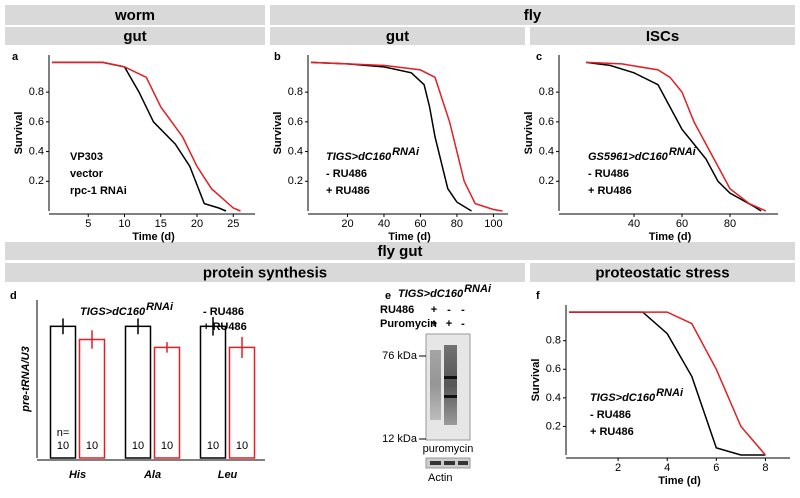  I want to click on panel-letter: e, so click(388, 296).